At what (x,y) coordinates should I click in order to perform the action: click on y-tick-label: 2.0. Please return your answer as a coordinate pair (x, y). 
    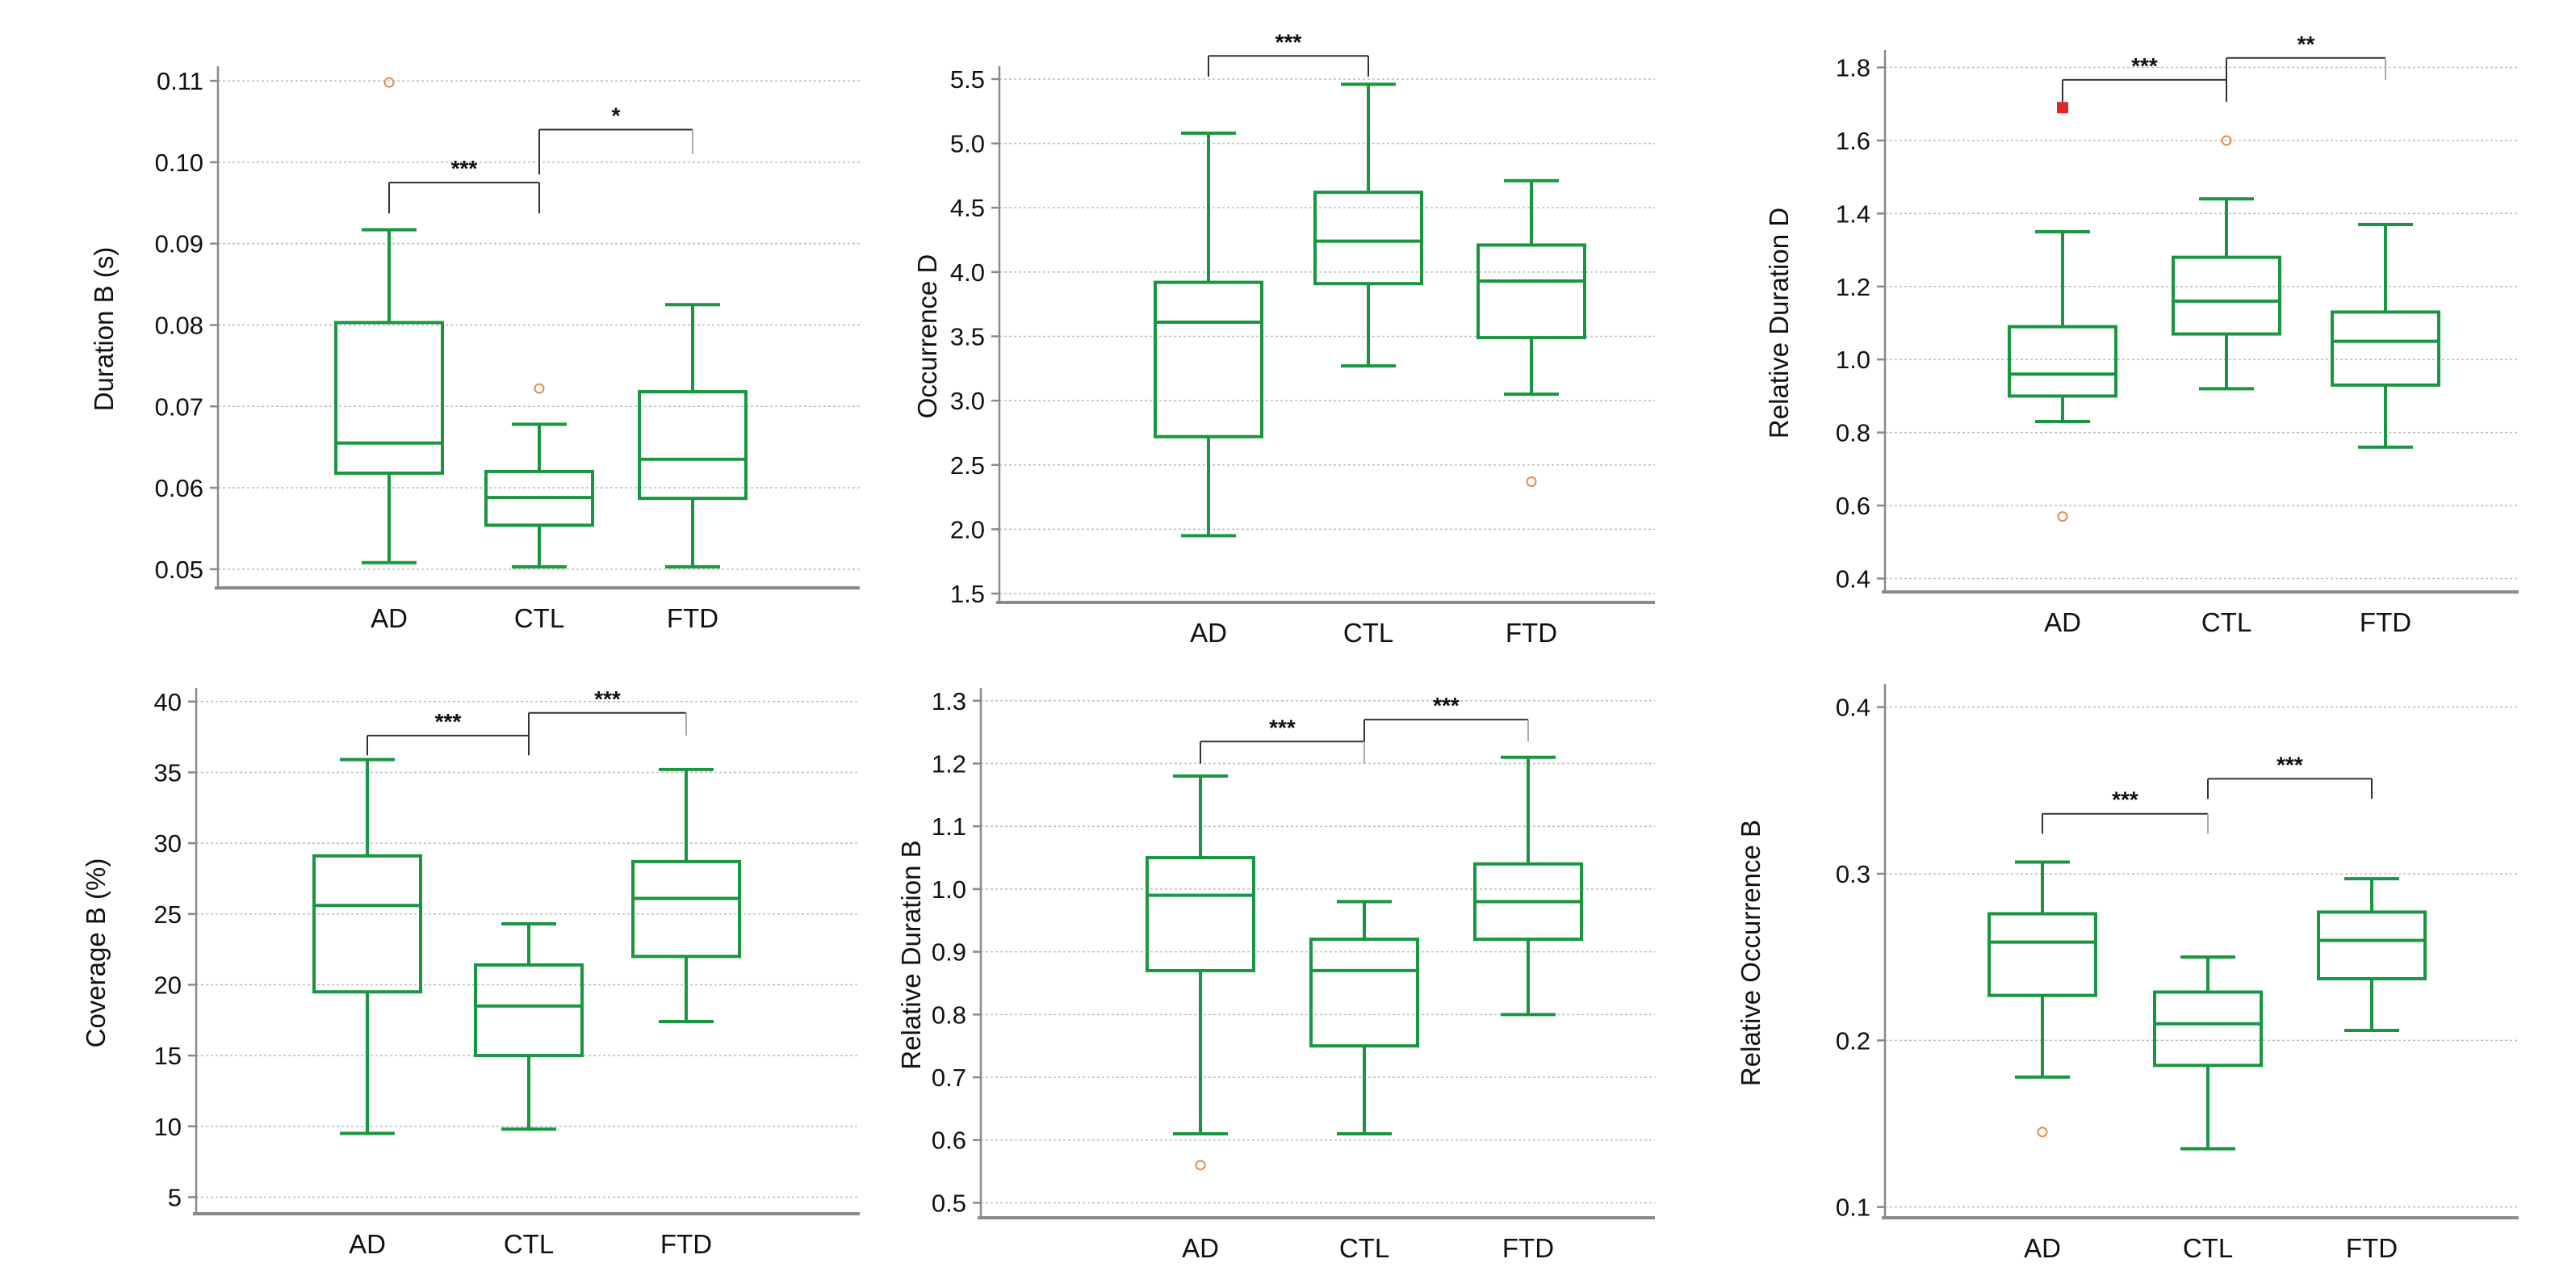
    Looking at the image, I should click on (968, 529).